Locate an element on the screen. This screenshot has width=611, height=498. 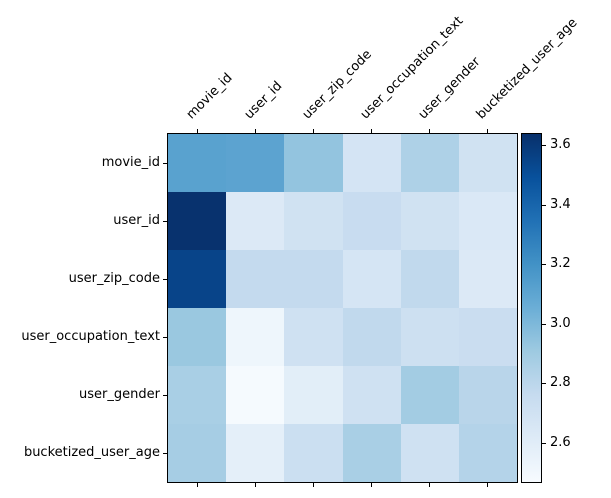
y-tick-label: movie_id is located at coordinates (130, 162).